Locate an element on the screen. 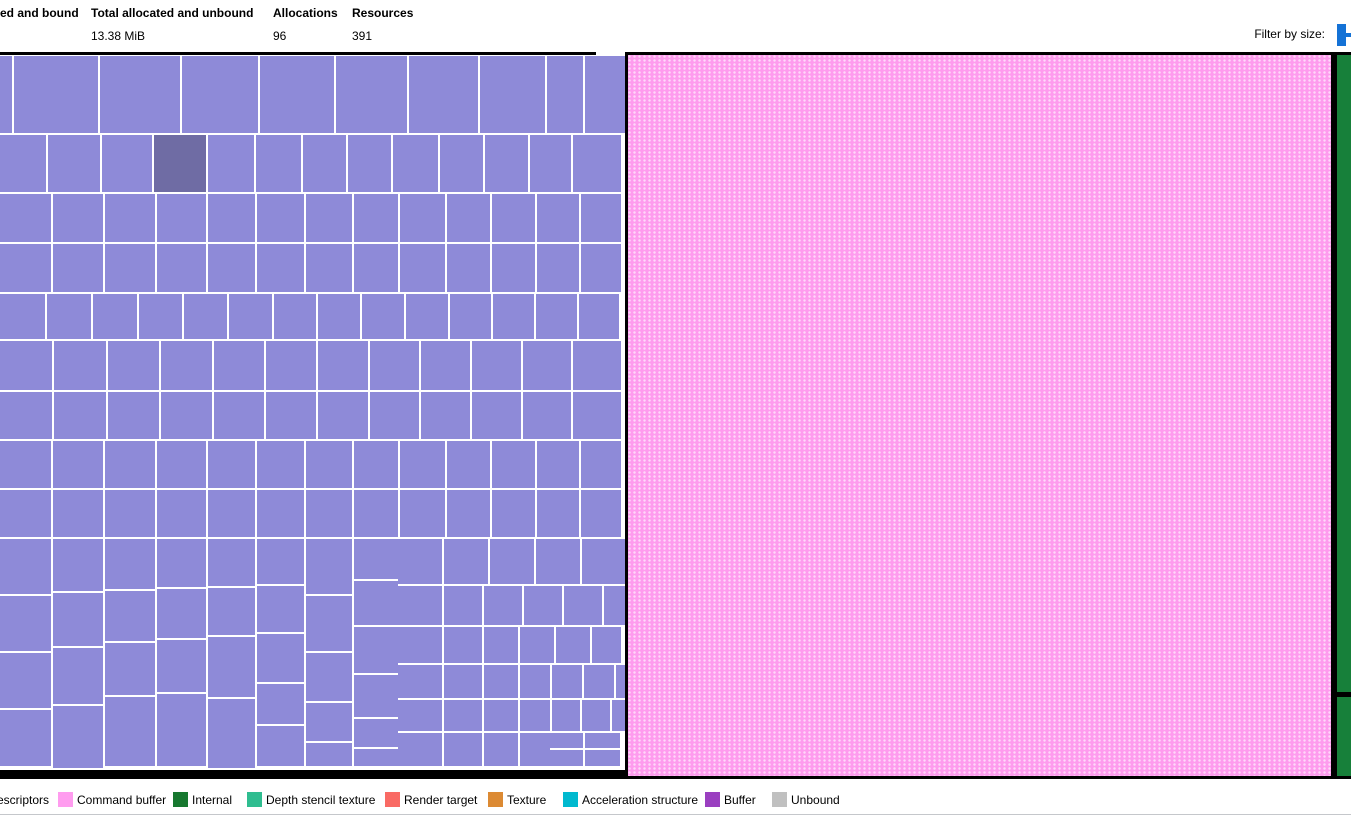 This screenshot has width=1351, height=832. treemap-cell-selected is located at coordinates (180, 163).